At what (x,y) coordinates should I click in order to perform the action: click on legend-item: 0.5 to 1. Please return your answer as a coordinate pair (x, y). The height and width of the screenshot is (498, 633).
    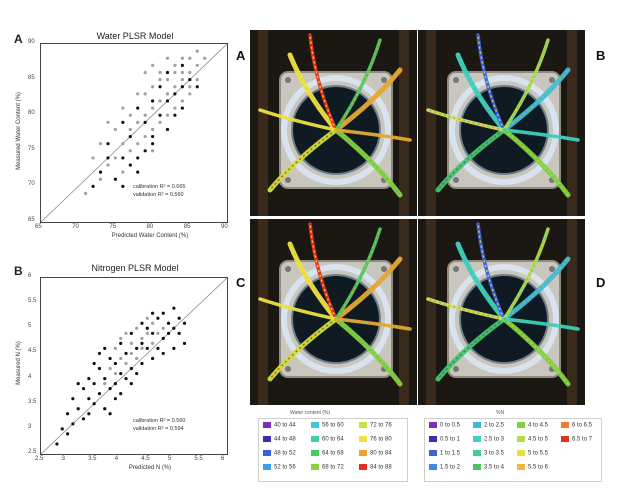
    Looking at the image, I should click on (444, 439).